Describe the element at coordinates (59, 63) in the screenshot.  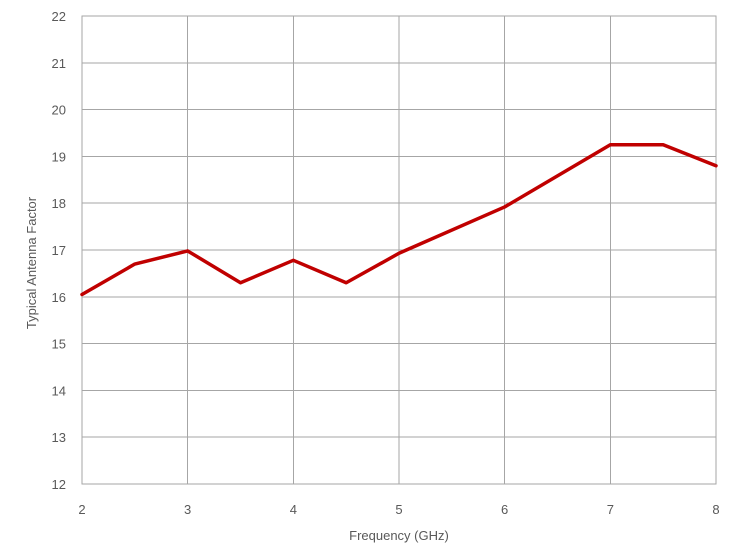
I see `y-tick-label: 21` at that location.